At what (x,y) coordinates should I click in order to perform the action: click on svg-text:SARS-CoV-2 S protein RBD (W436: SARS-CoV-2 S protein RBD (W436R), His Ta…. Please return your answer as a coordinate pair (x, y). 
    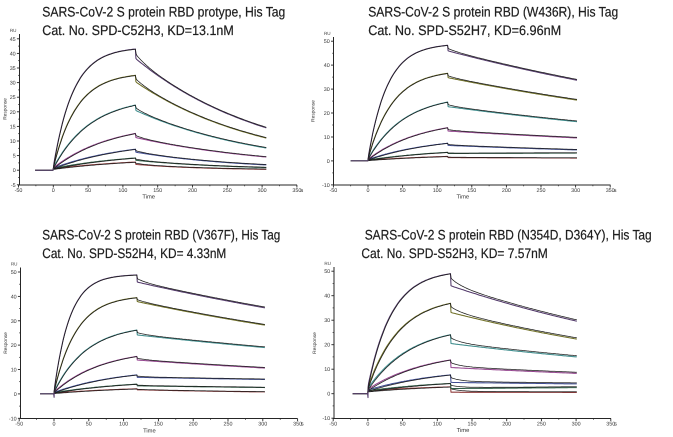
    Looking at the image, I should click on (493, 12).